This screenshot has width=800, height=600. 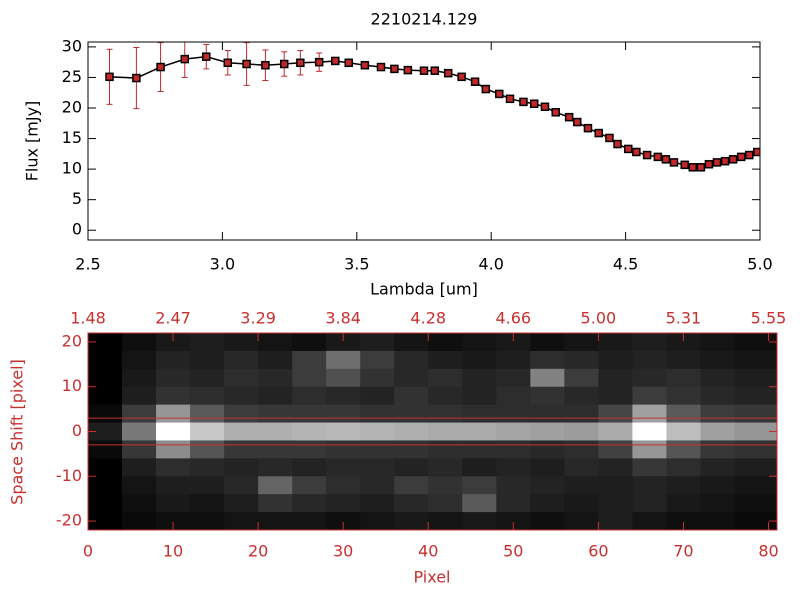 What do you see at coordinates (72, 45) in the screenshot?
I see `y-tick-label: 30` at bounding box center [72, 45].